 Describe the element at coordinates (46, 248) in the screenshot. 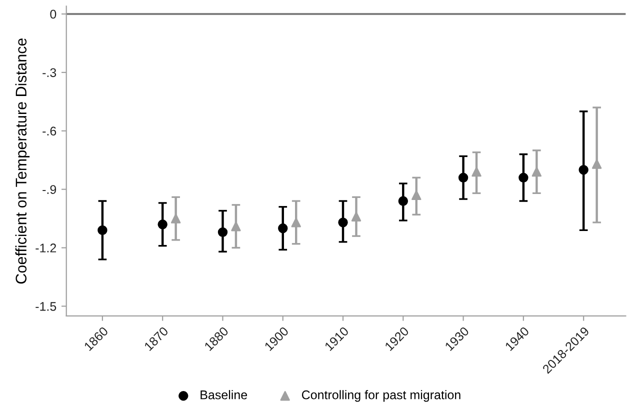

I see `y-tick-label: -1.2` at that location.